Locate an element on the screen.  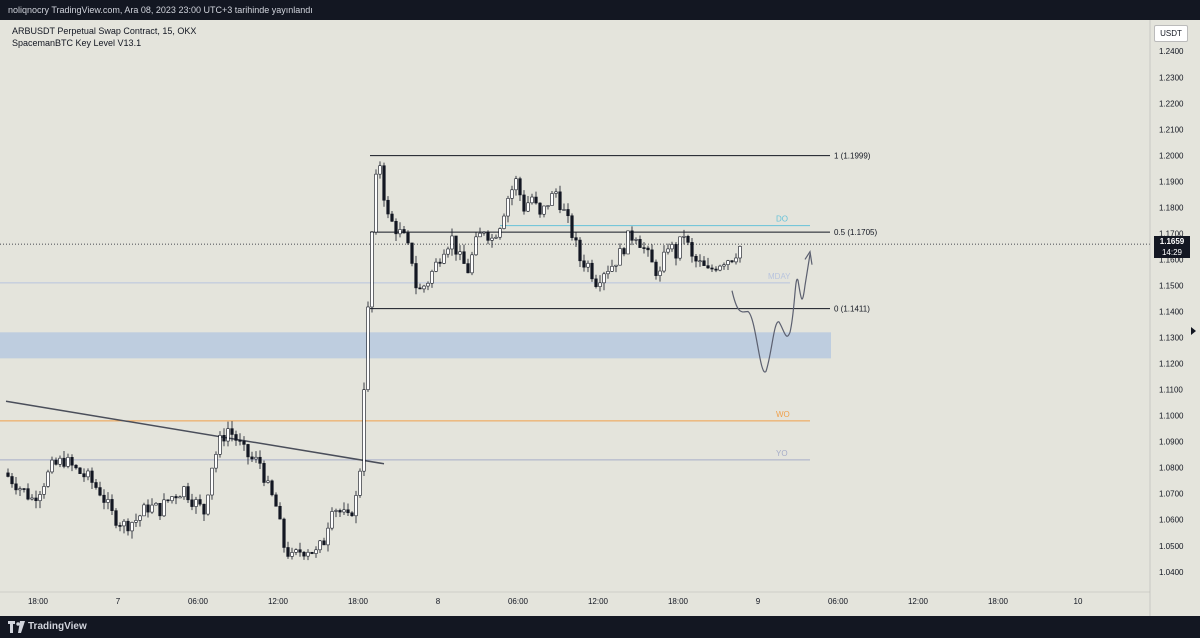
price-tick-11: 1.1300 is located at coordinates (1171, 338).